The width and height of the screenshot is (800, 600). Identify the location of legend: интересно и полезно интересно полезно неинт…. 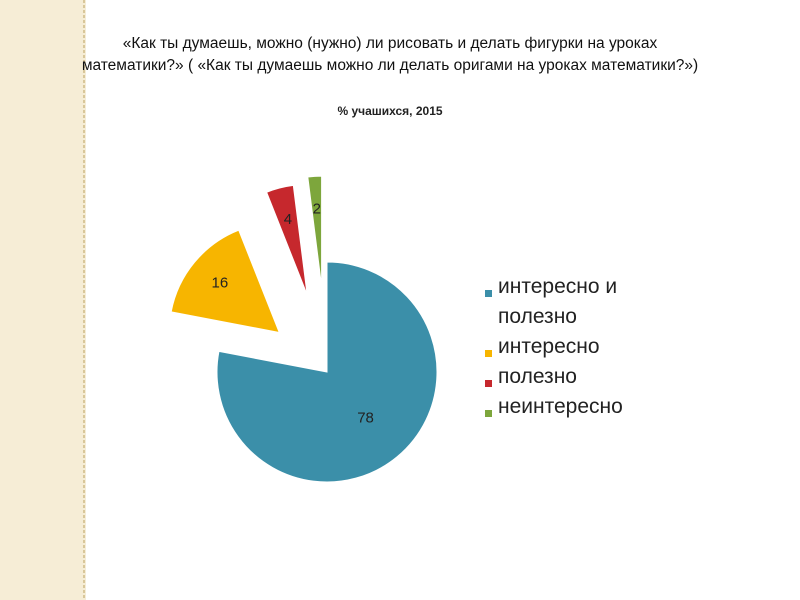
(580, 347).